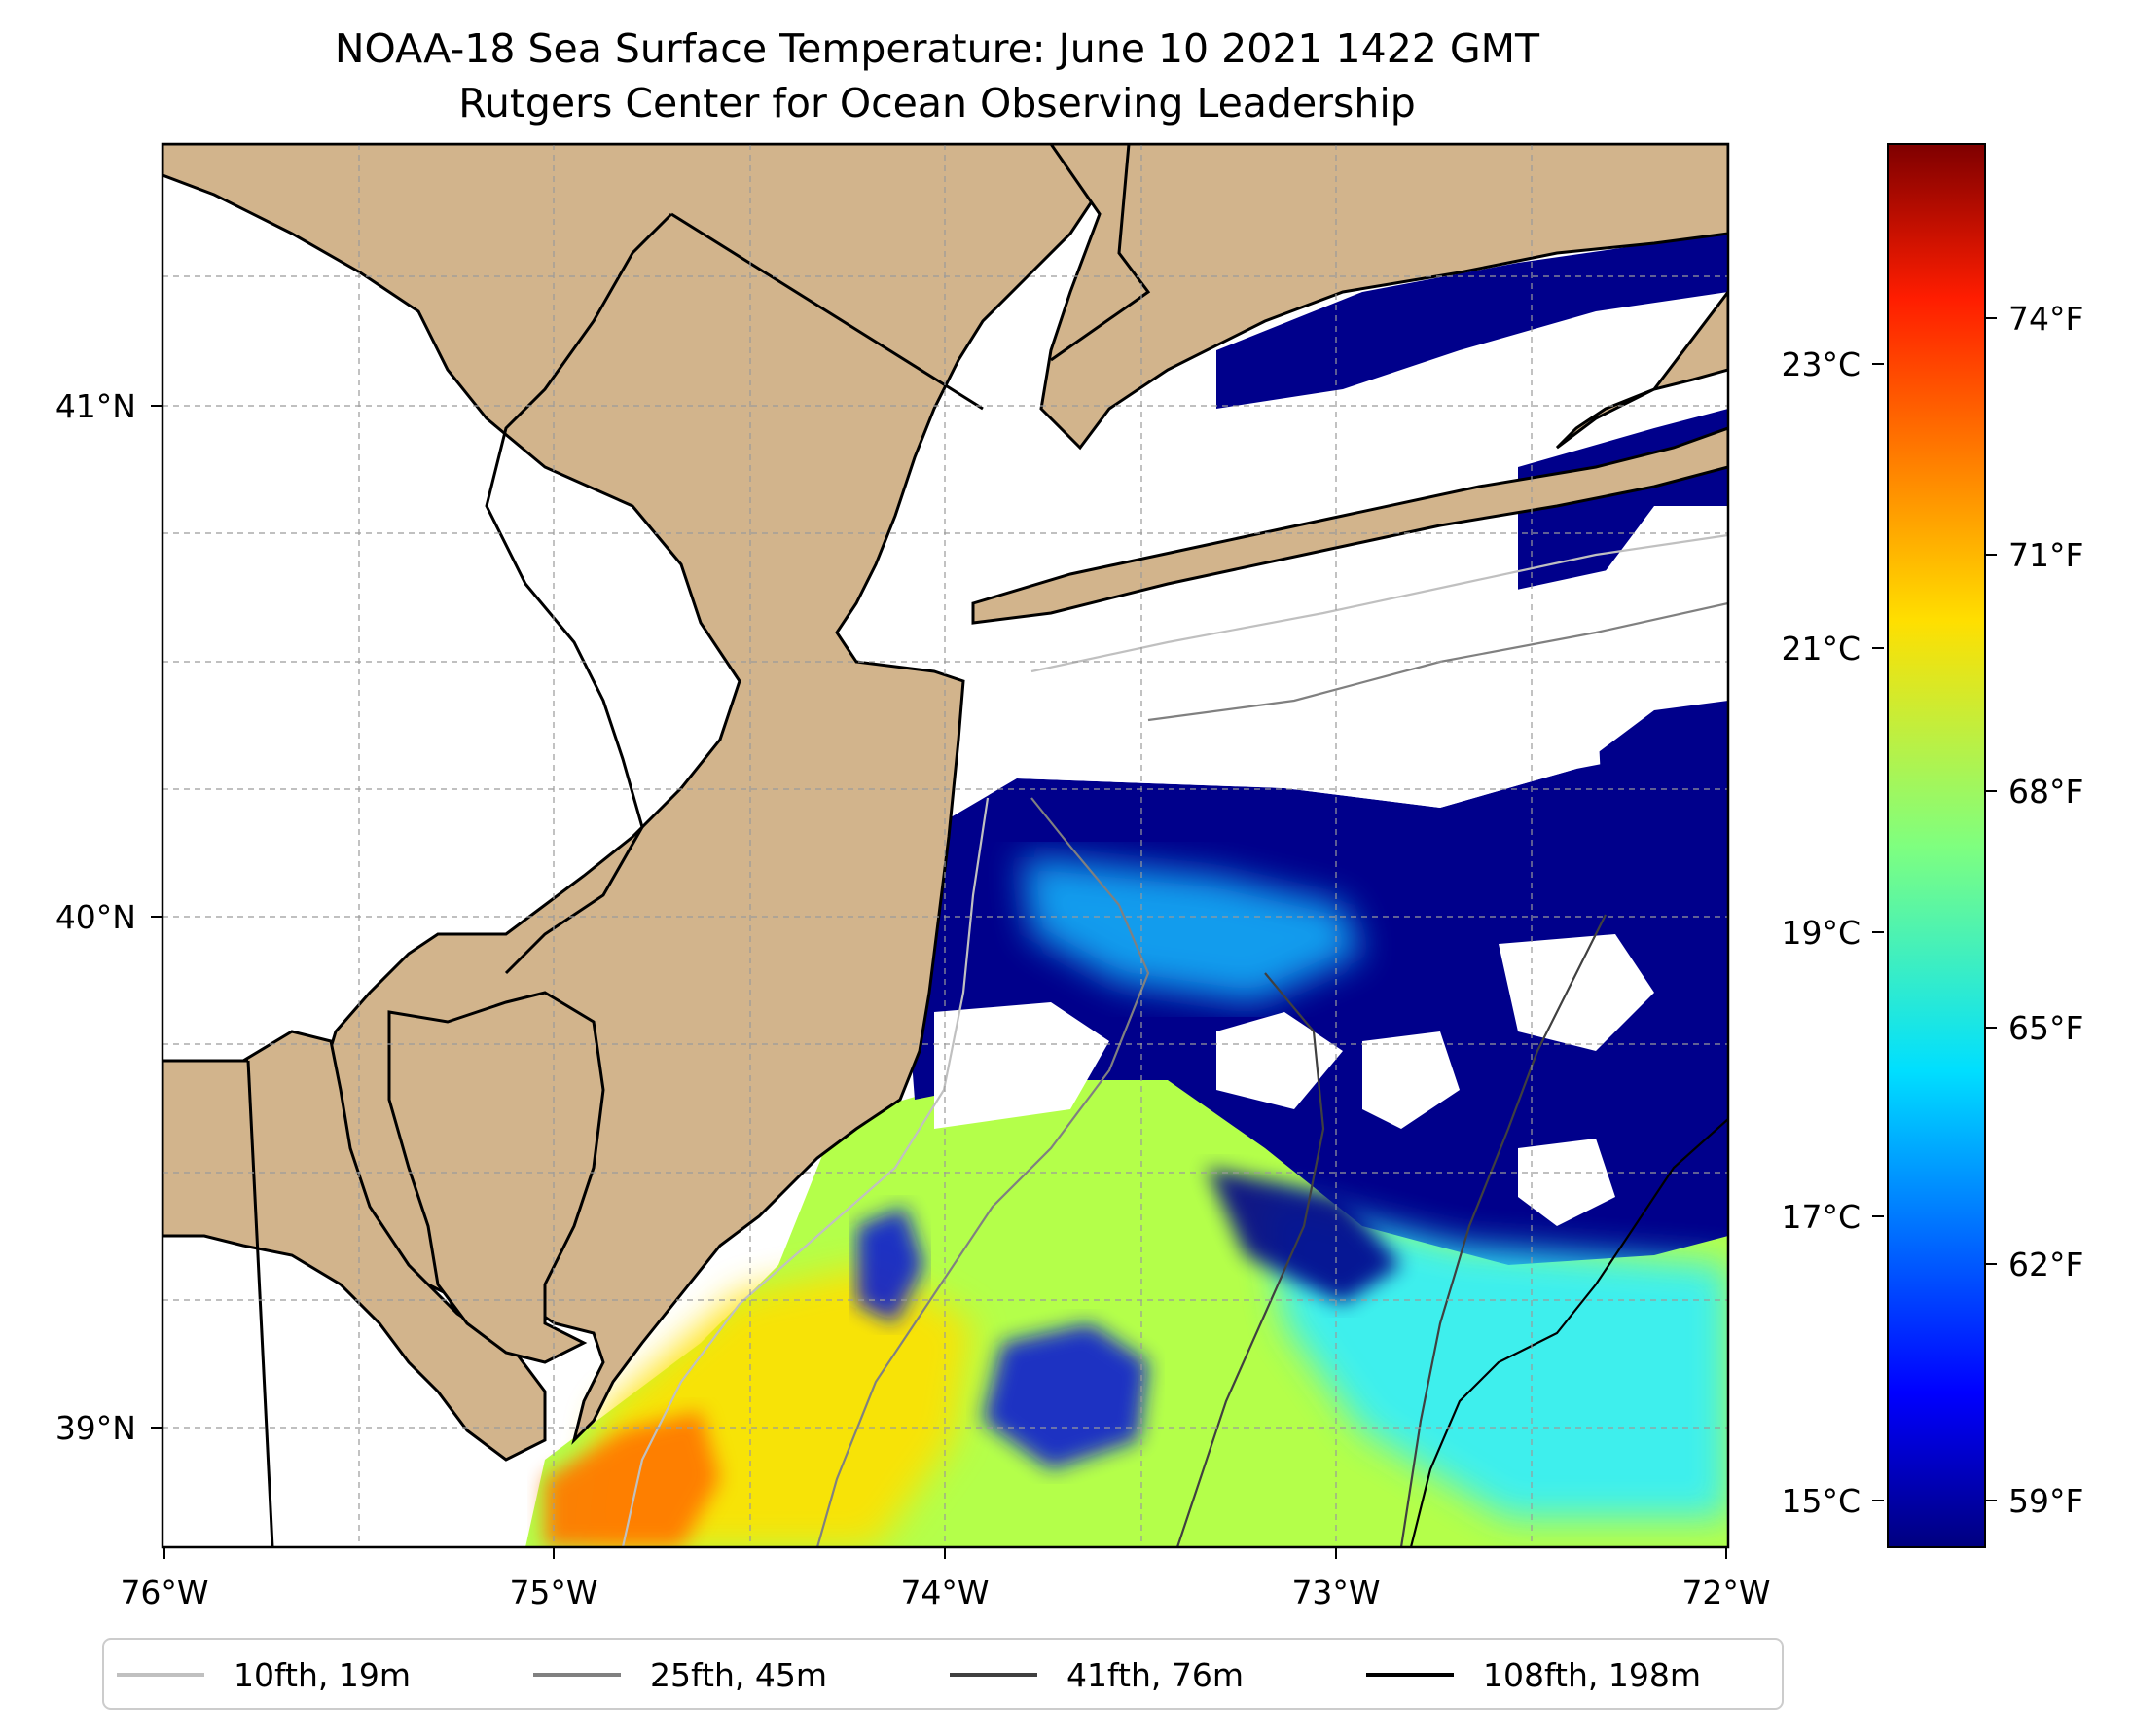 The height and width of the screenshot is (1736, 2132). What do you see at coordinates (95, 1428) in the screenshot?
I see `lat-label-39n: 39°N` at bounding box center [95, 1428].